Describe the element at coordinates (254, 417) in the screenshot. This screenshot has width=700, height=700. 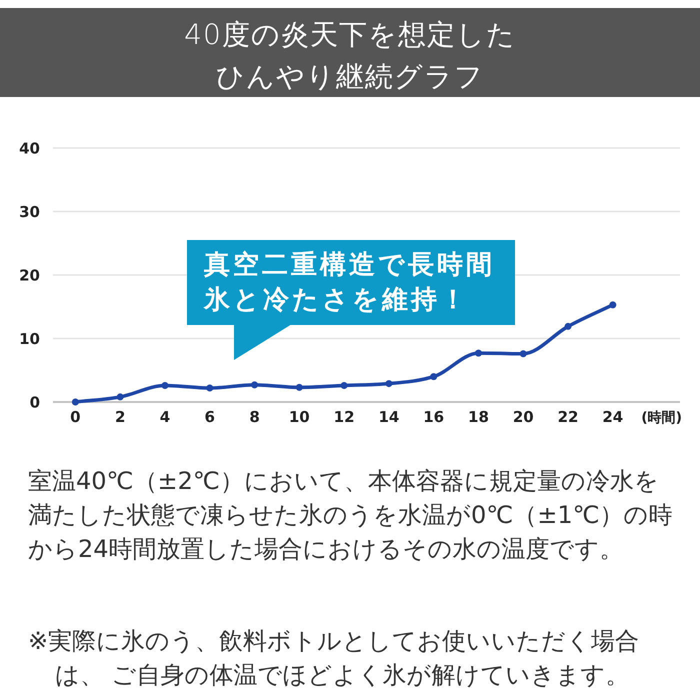
I see `x-tick-label: 8` at that location.